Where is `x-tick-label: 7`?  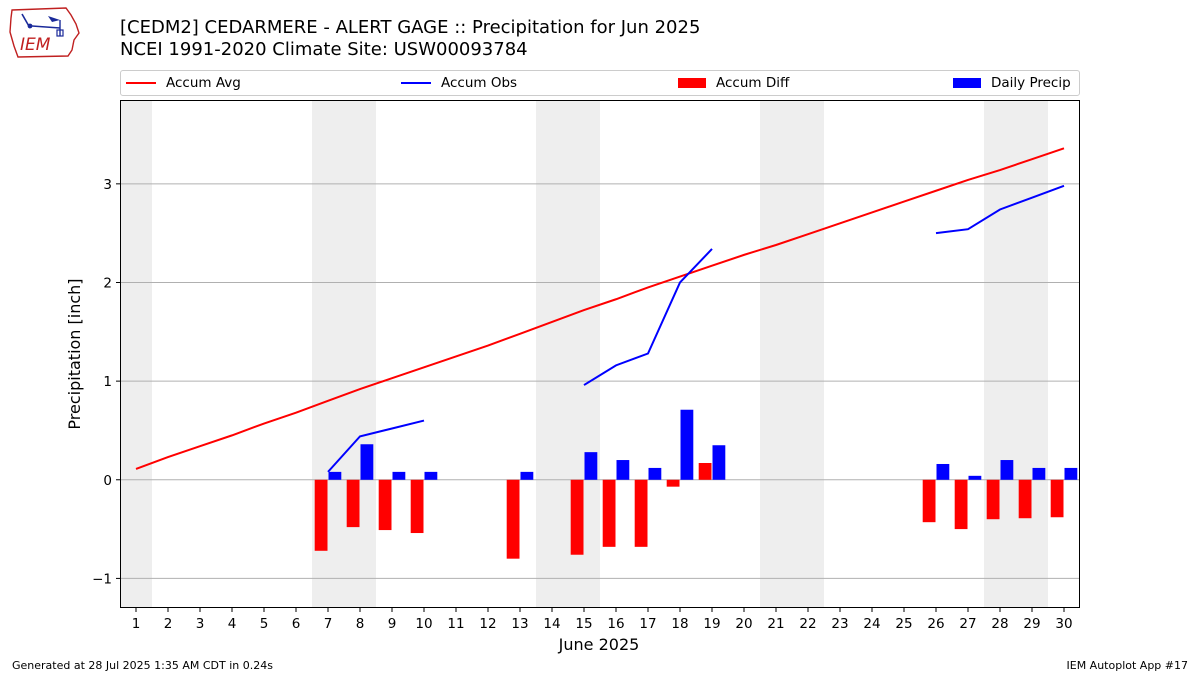
x-tick-label: 7 is located at coordinates (328, 624).